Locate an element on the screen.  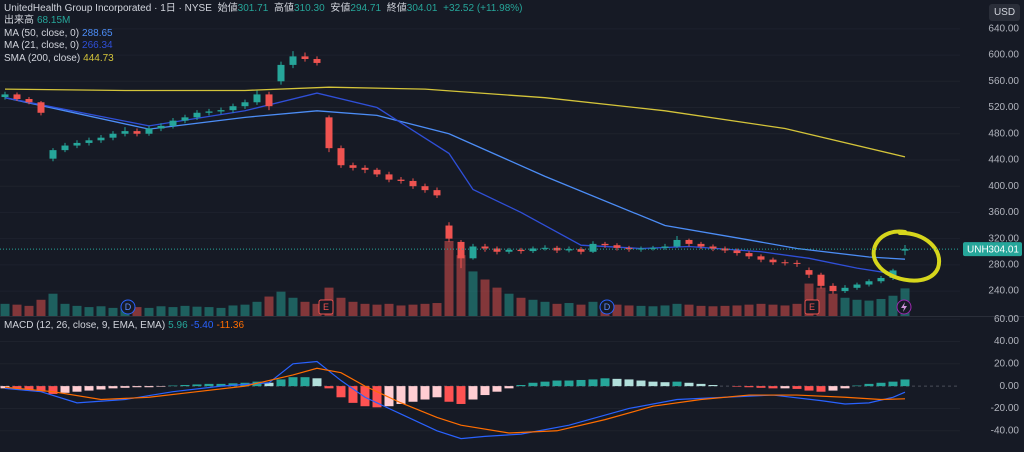
legend-value: 5.96 is located at coordinates (178, 325).